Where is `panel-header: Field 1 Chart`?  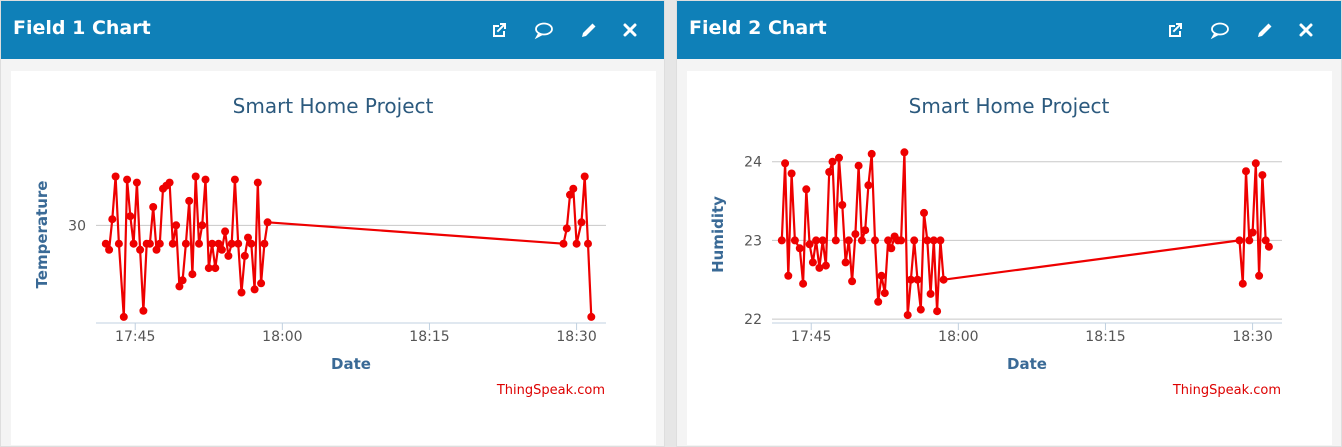 panel-header: Field 1 Chart is located at coordinates (332, 30).